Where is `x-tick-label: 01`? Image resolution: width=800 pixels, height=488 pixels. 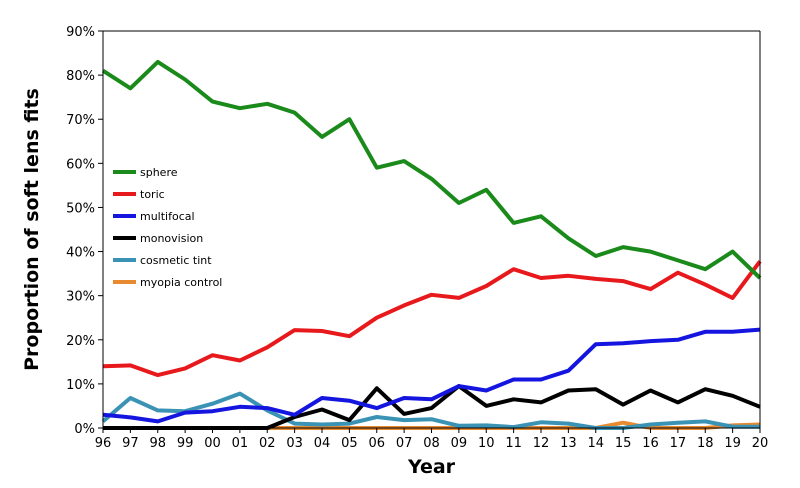
x-tick-label: 01 is located at coordinates (240, 443).